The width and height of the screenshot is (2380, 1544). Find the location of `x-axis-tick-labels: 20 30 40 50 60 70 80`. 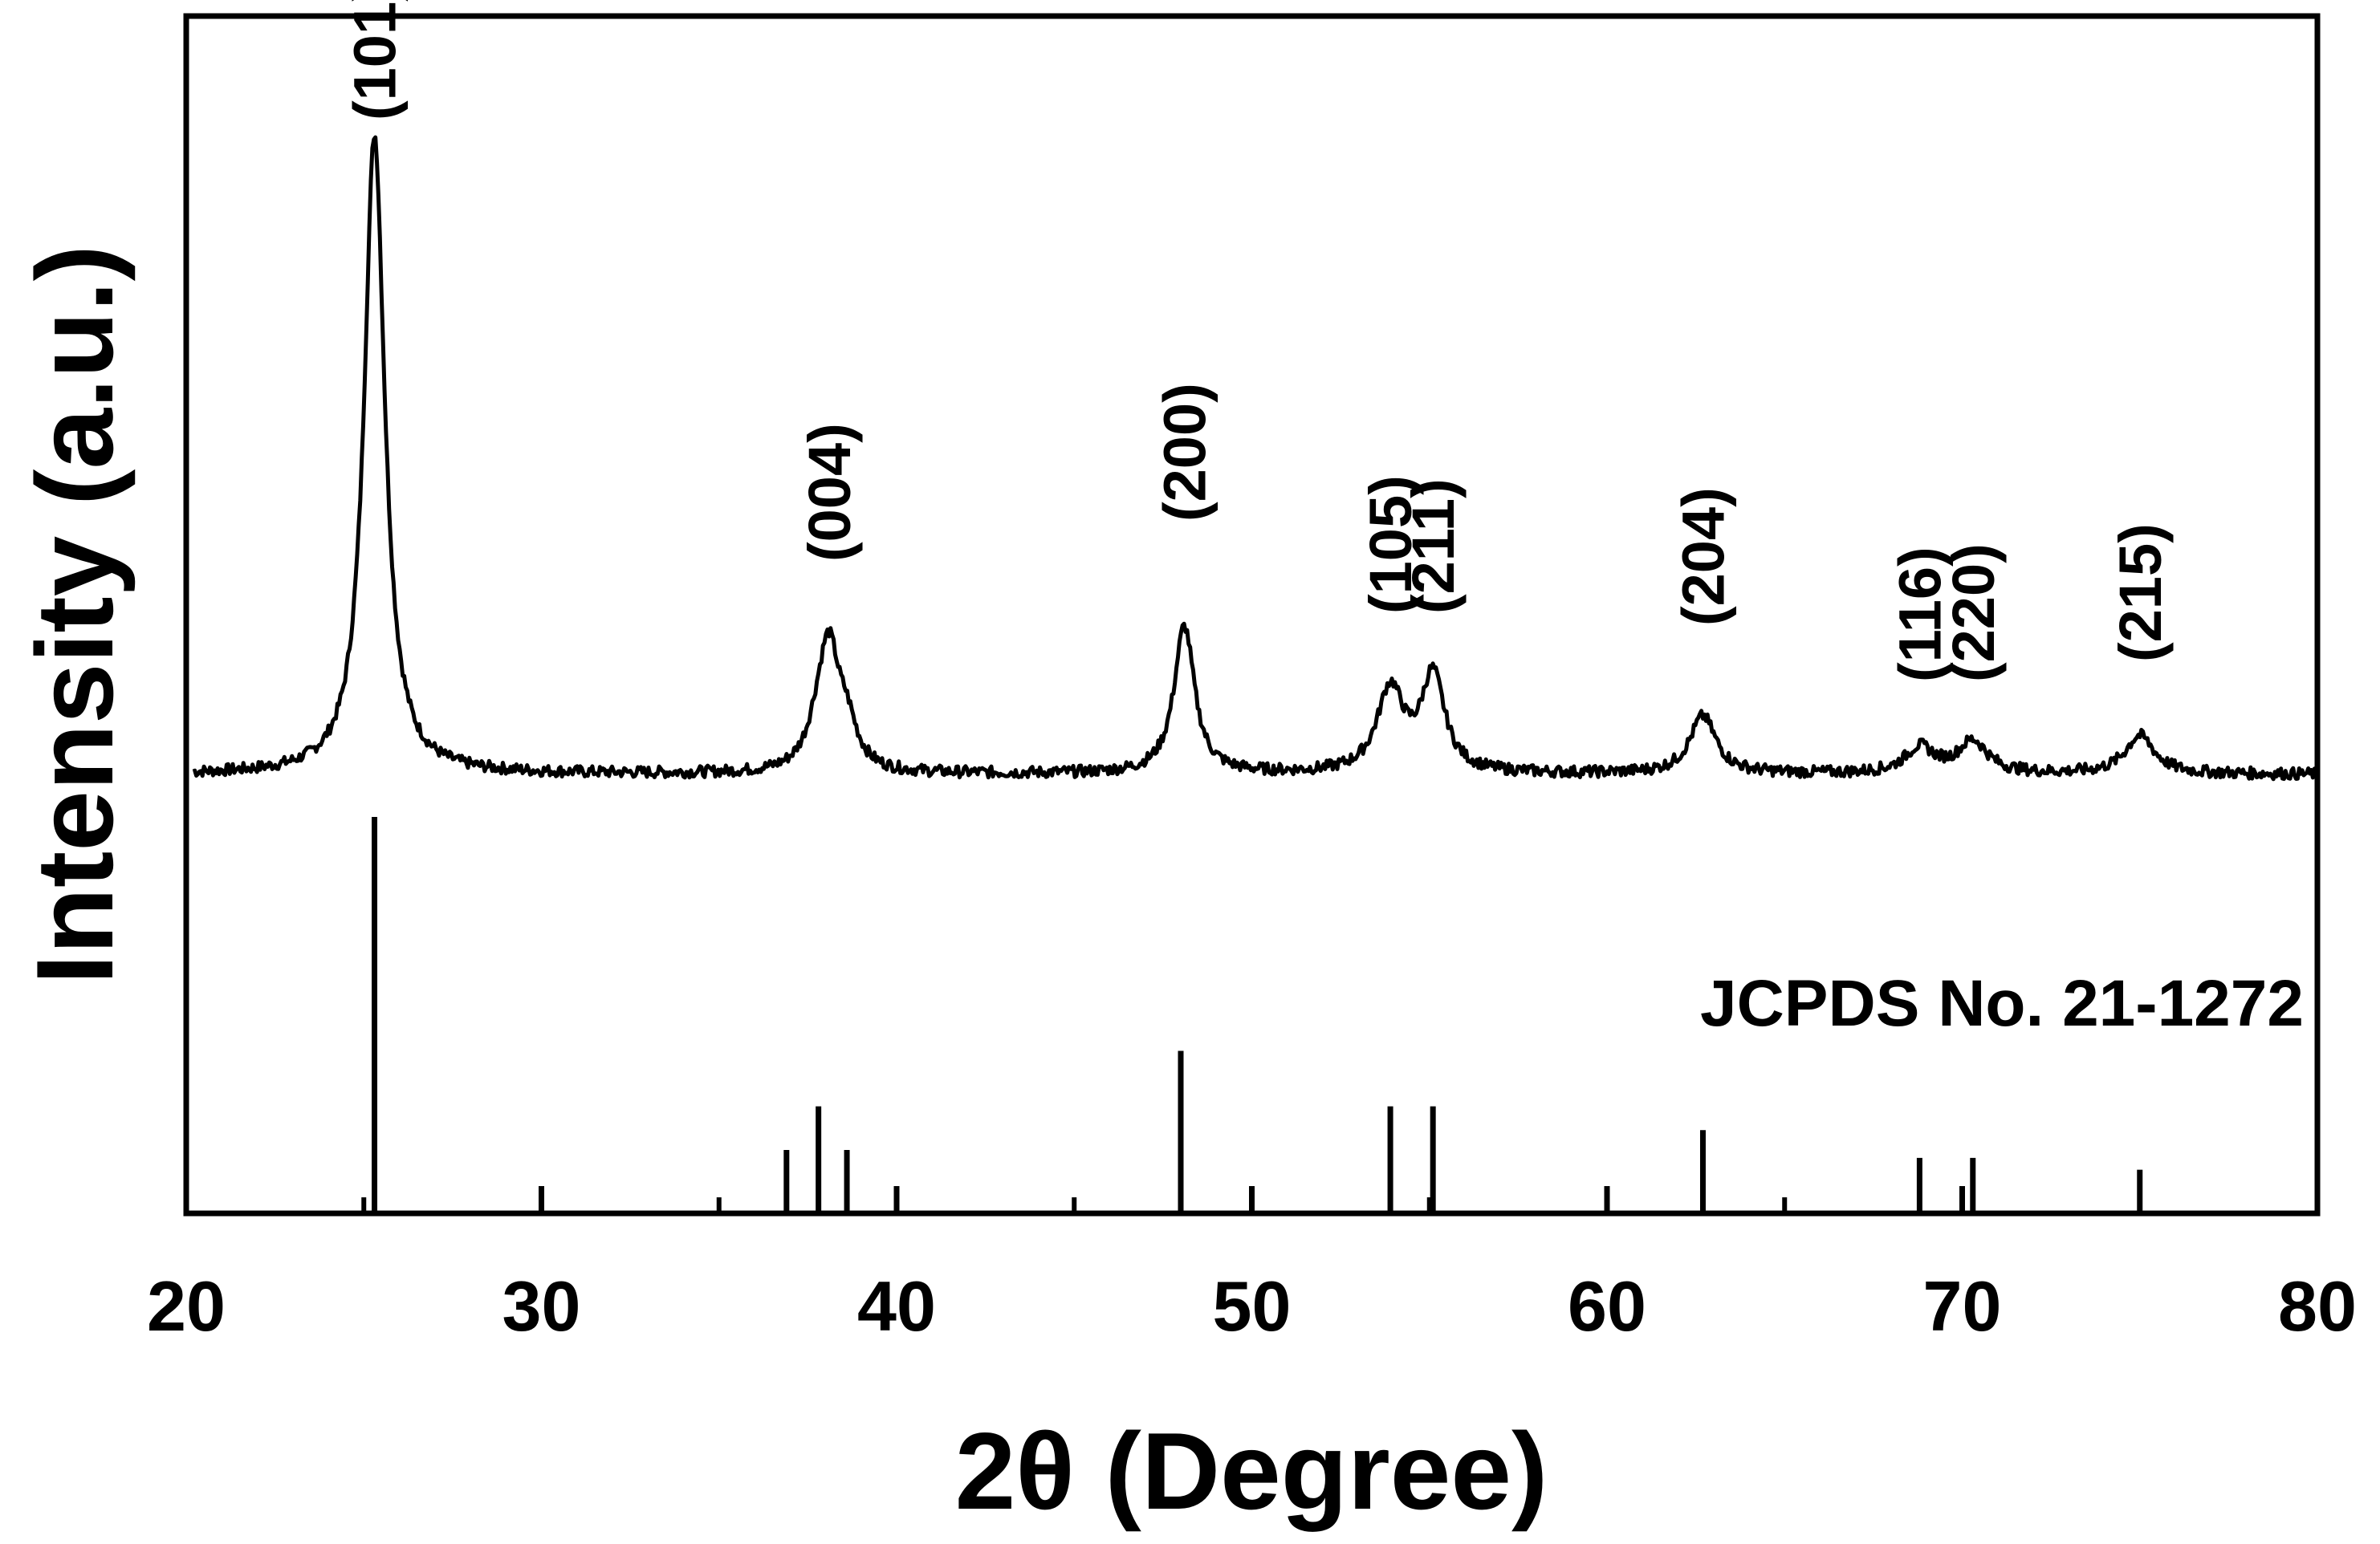

x-axis-tick-labels: 20 30 40 50 60 70 80 is located at coordinates (1252, 1306).